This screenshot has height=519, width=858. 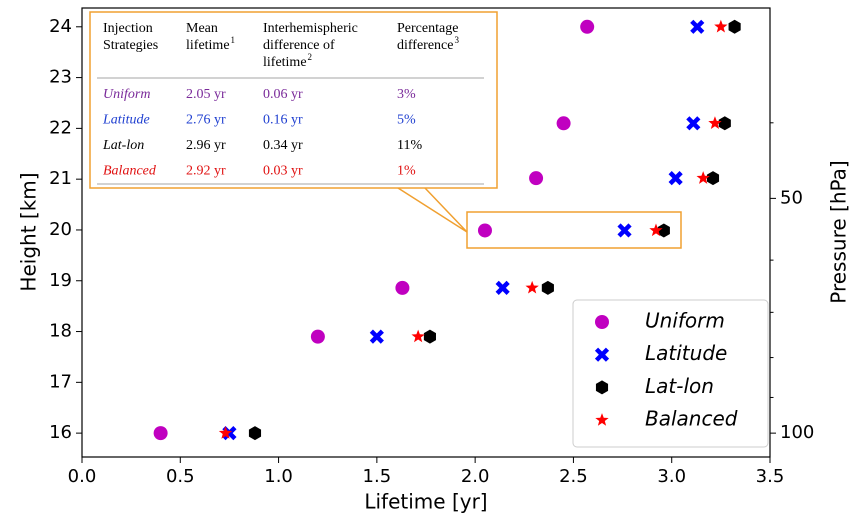 I want to click on y-tick-label: 23, so click(x=60, y=77).